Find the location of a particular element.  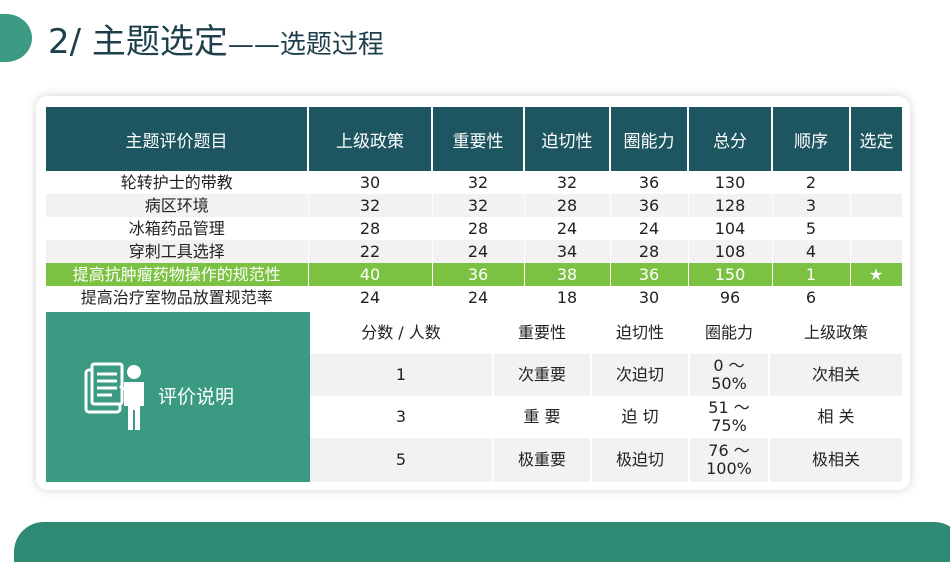

page-title: 2/ 主题选定——选题过程 is located at coordinates (216, 43).